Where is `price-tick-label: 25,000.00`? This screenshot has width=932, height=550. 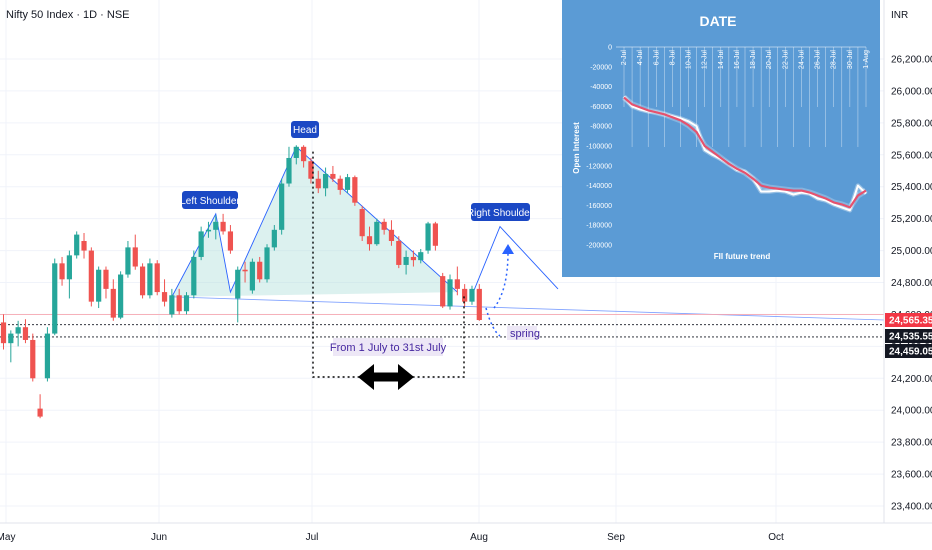 price-tick-label: 25,000.00 is located at coordinates (911, 251).